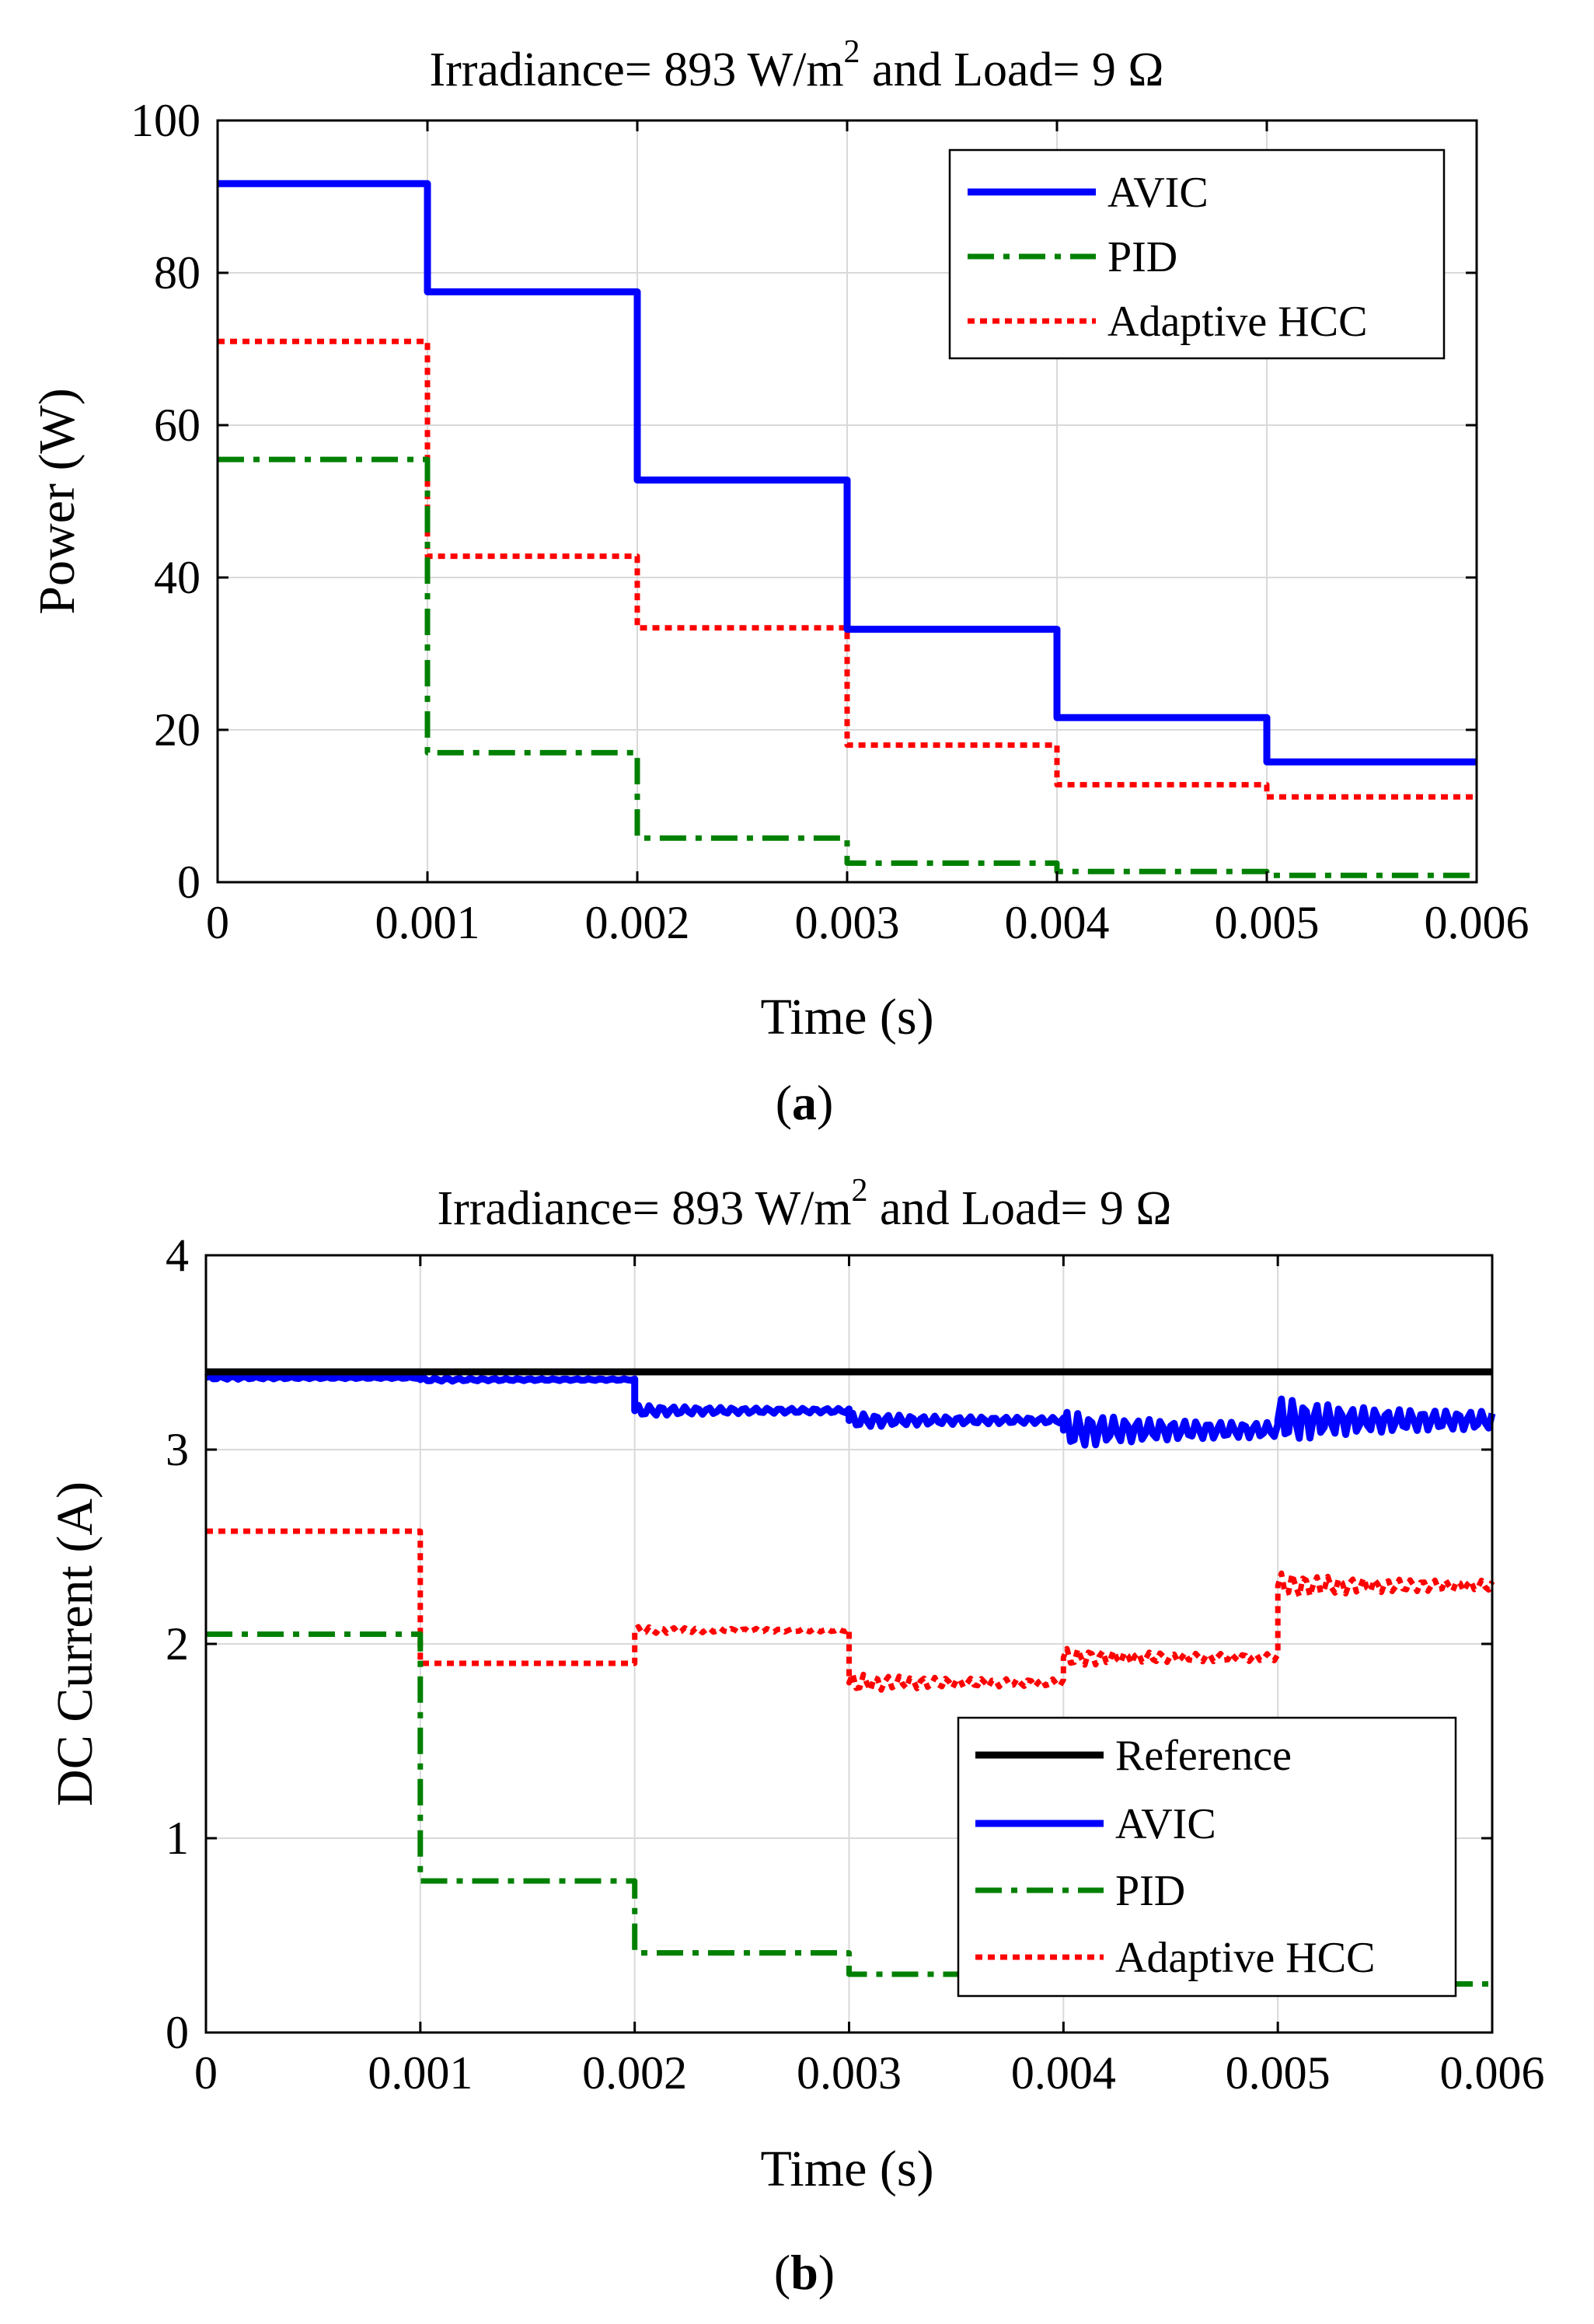  I want to click on chart-a-x-tick-label: 0.004, so click(1057, 922).